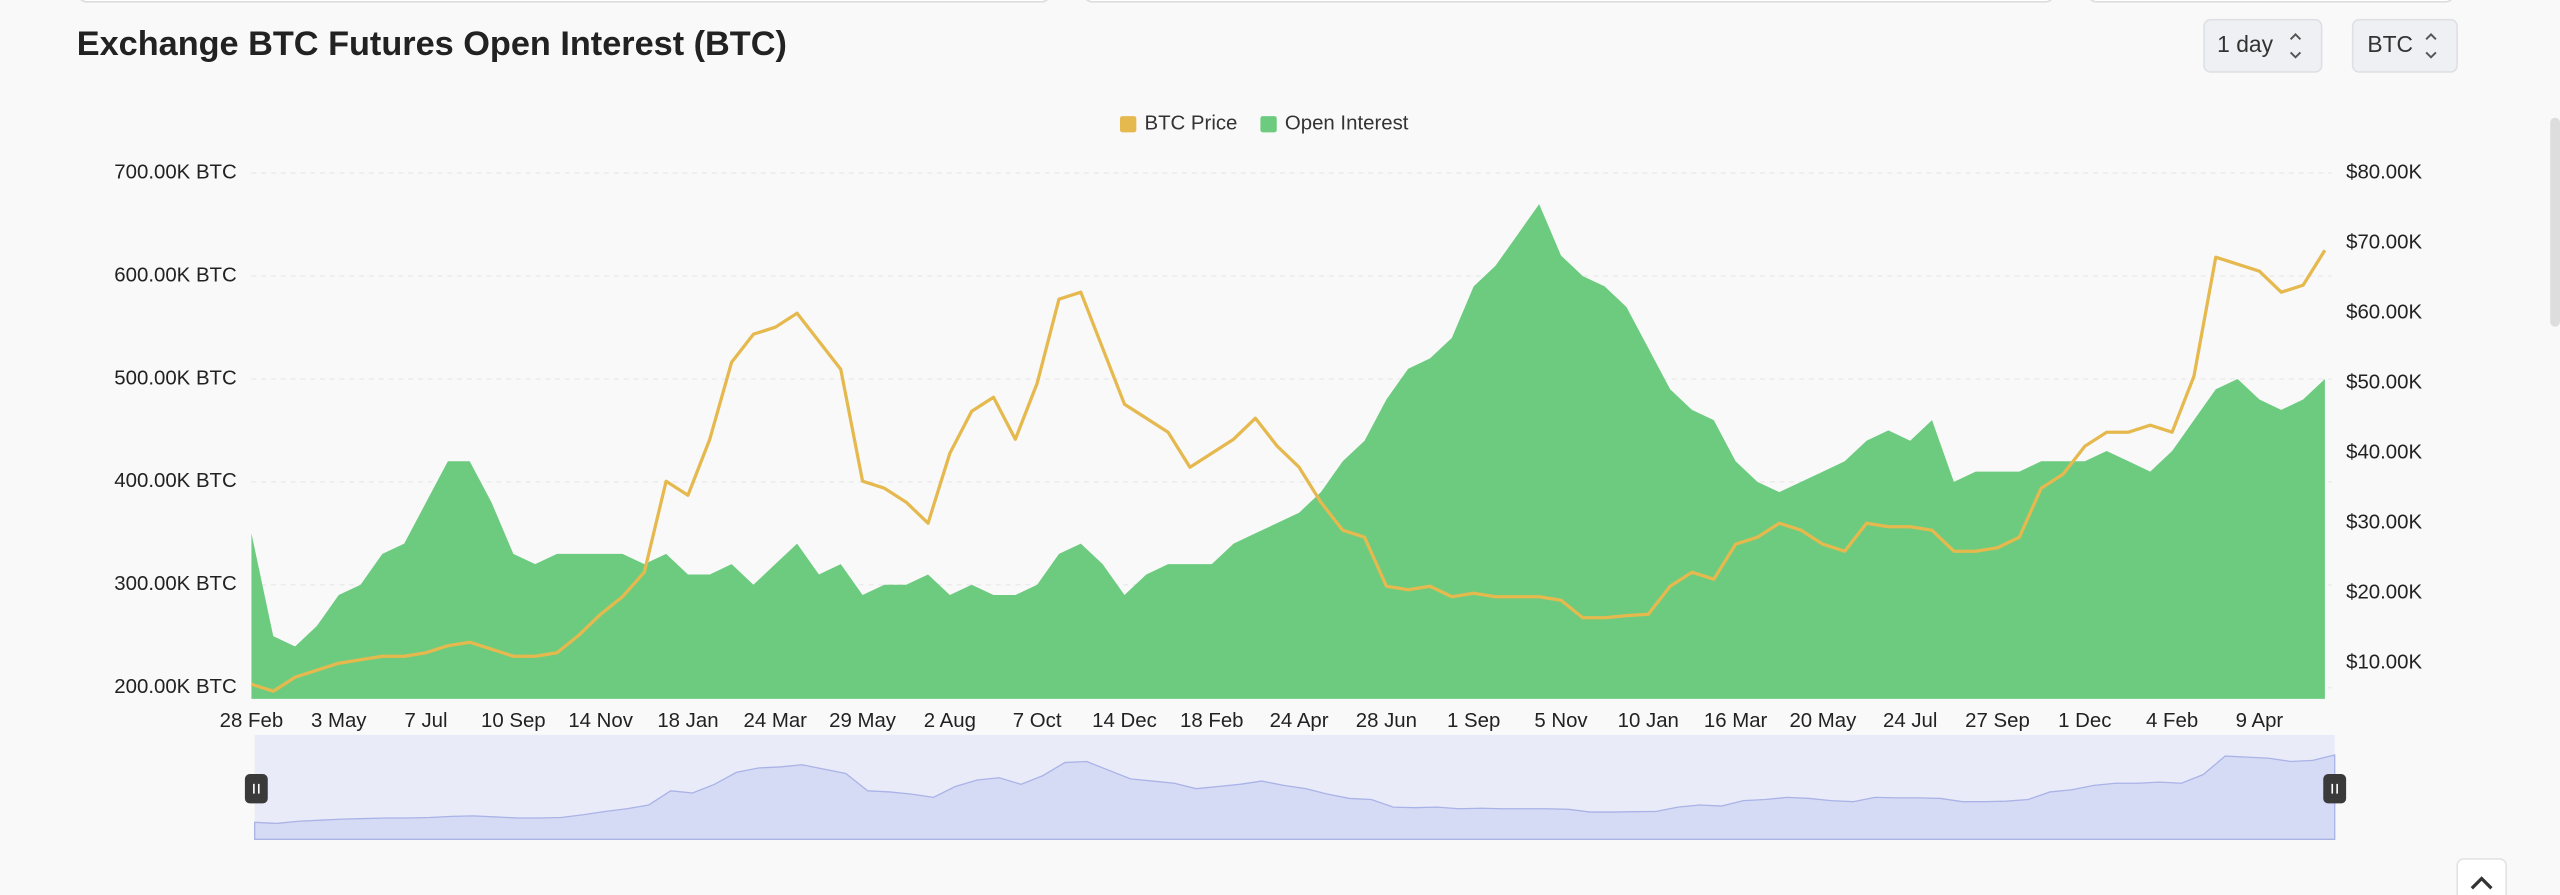 The image size is (2560, 895). What do you see at coordinates (2172, 721) in the screenshot?
I see `x-tick-label: 4 Feb` at bounding box center [2172, 721].